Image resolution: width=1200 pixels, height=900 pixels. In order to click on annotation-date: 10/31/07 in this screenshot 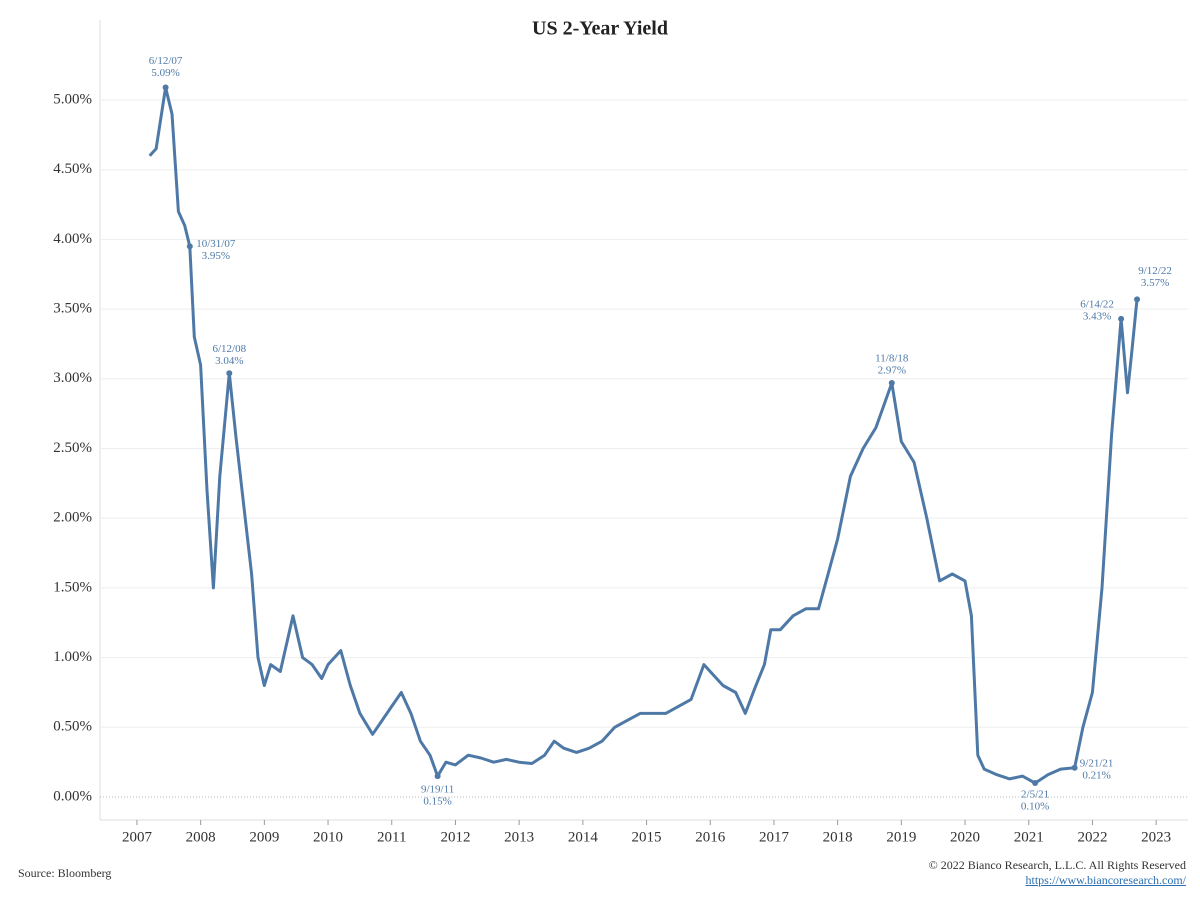, I will do `click(216, 244)`.